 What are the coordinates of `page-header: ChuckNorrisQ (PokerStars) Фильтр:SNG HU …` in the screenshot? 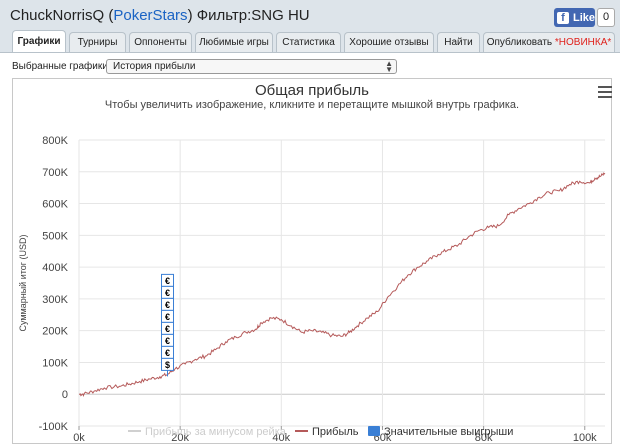 It's located at (310, 15).